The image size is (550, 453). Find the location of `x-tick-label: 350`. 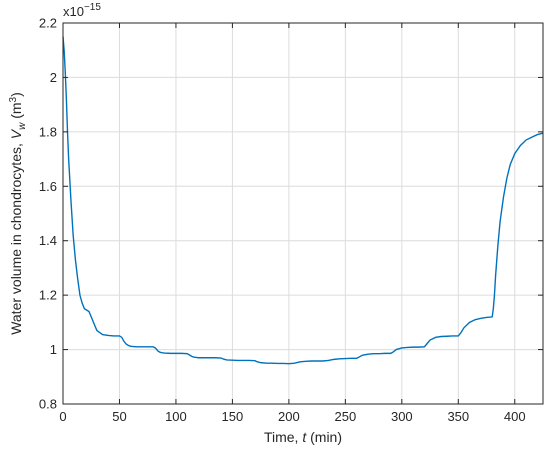

x-tick-label: 350 is located at coordinates (458, 416).